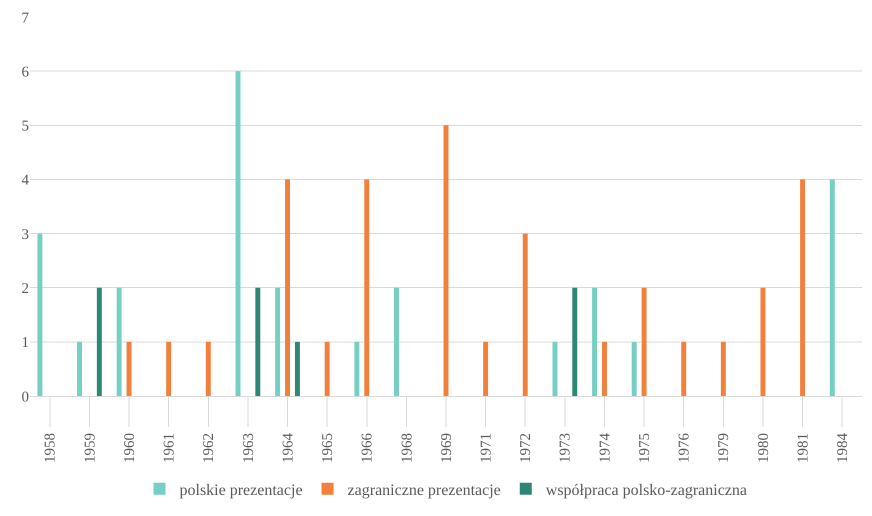  Describe the element at coordinates (50, 448) in the screenshot. I see `x-tick-label: 1958` at that location.